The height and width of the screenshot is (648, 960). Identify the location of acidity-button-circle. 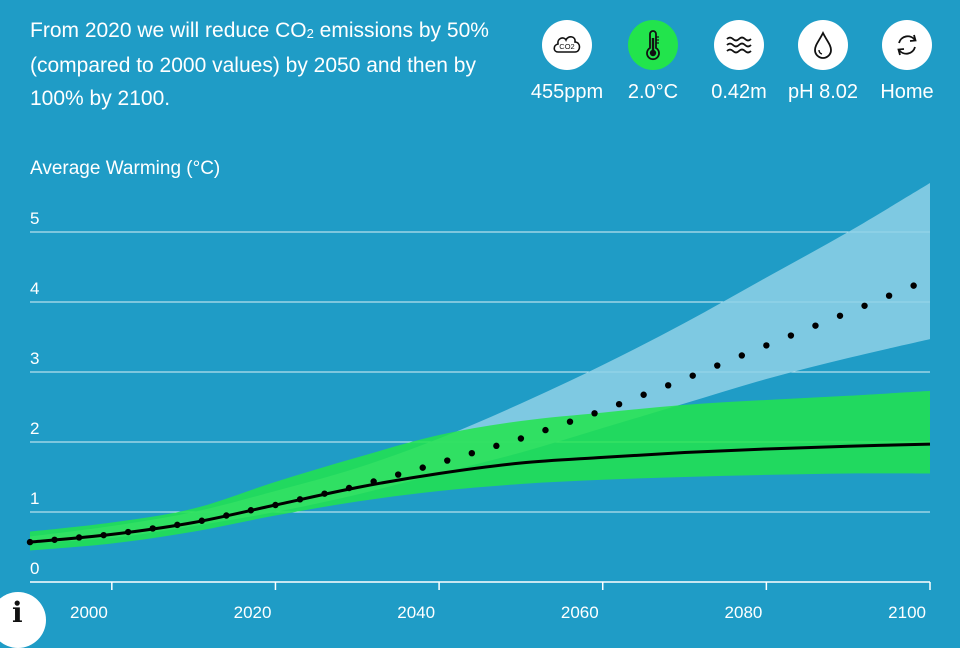
(823, 45).